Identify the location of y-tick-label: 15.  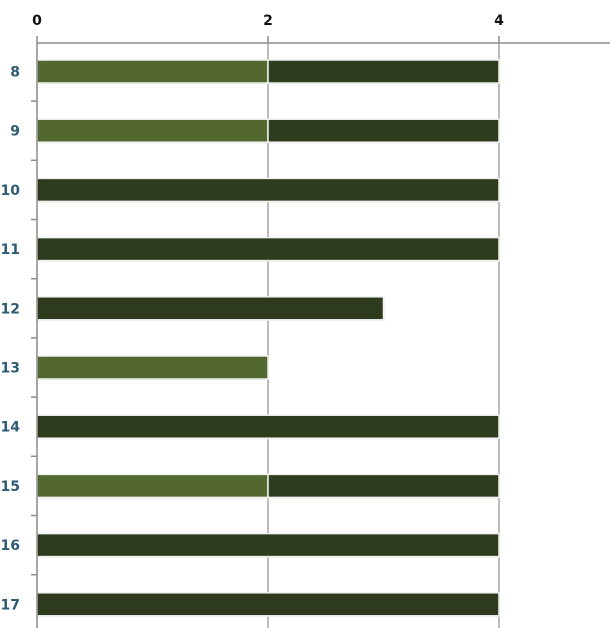
(10, 487).